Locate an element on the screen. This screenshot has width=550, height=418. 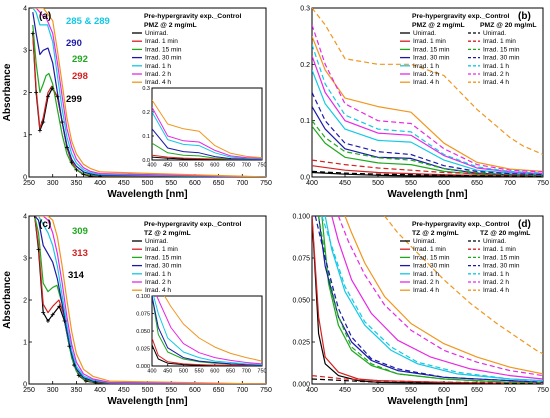
inset-x-tick-label: 550 is located at coordinates (199, 372).